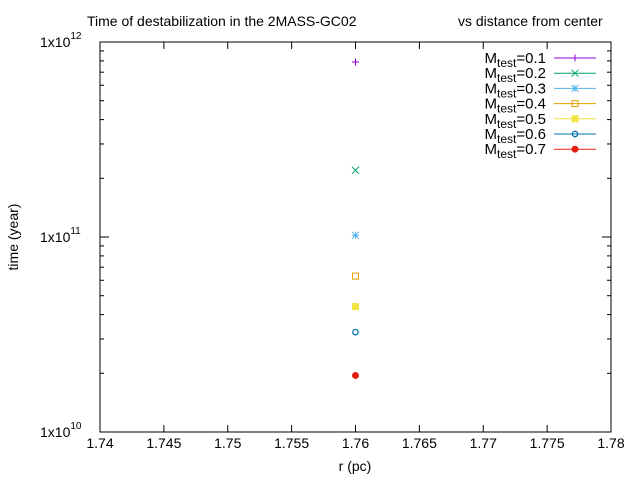  What do you see at coordinates (531, 58) in the screenshot?
I see `legend-value: =0.1` at bounding box center [531, 58].